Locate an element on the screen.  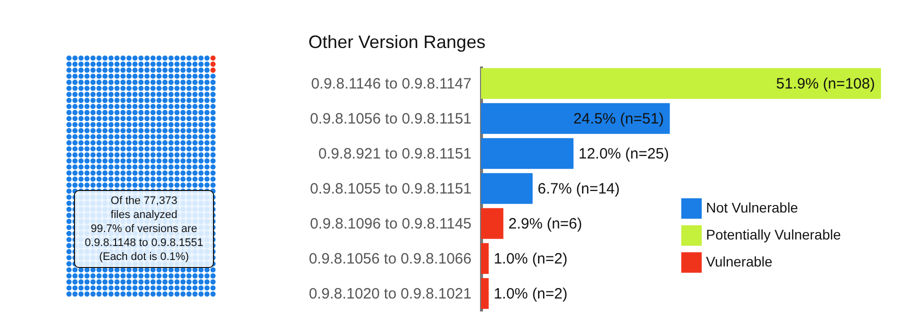
legend-label: Potentially Vulnerable is located at coordinates (774, 234).